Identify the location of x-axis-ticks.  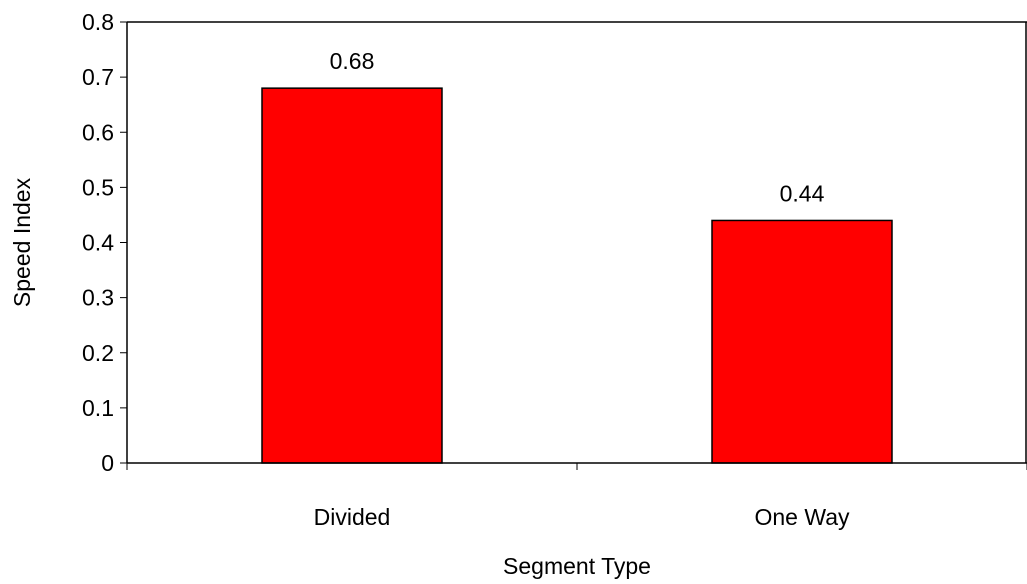
(576, 466).